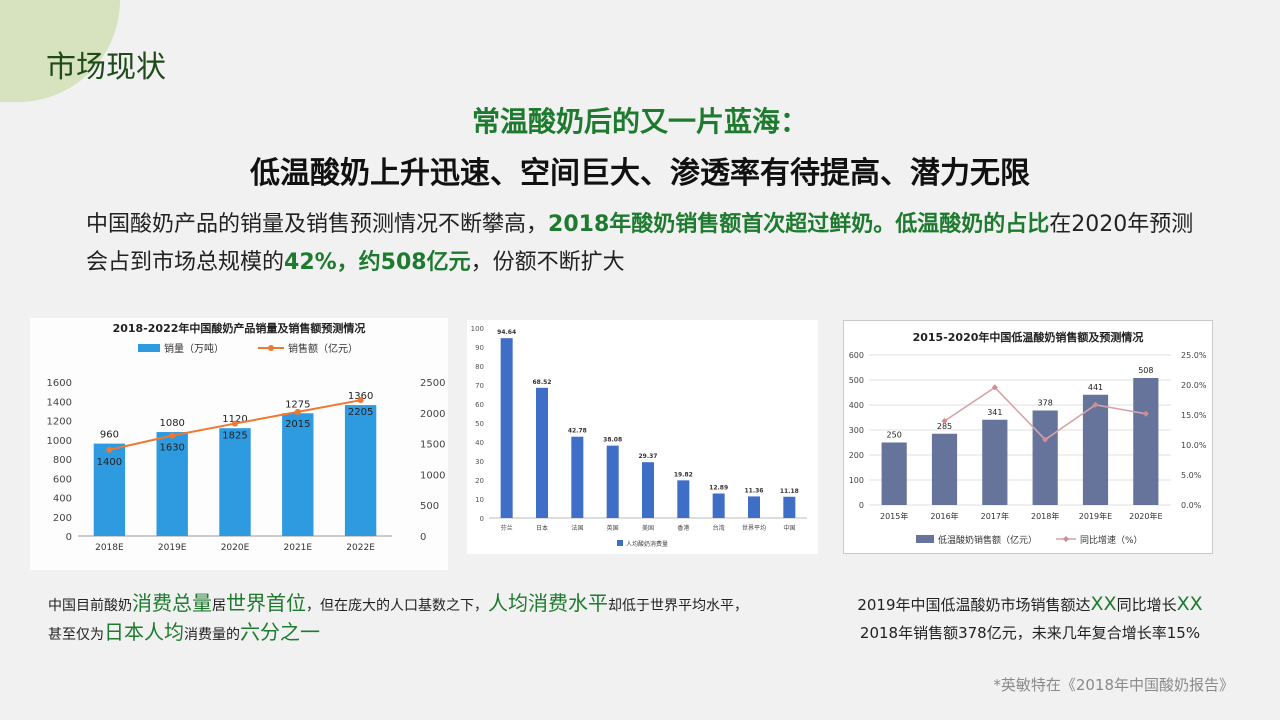 The width and height of the screenshot is (1280, 720). Describe the element at coordinates (683, 528) in the screenshot. I see `x-tick-label: 香港` at that location.